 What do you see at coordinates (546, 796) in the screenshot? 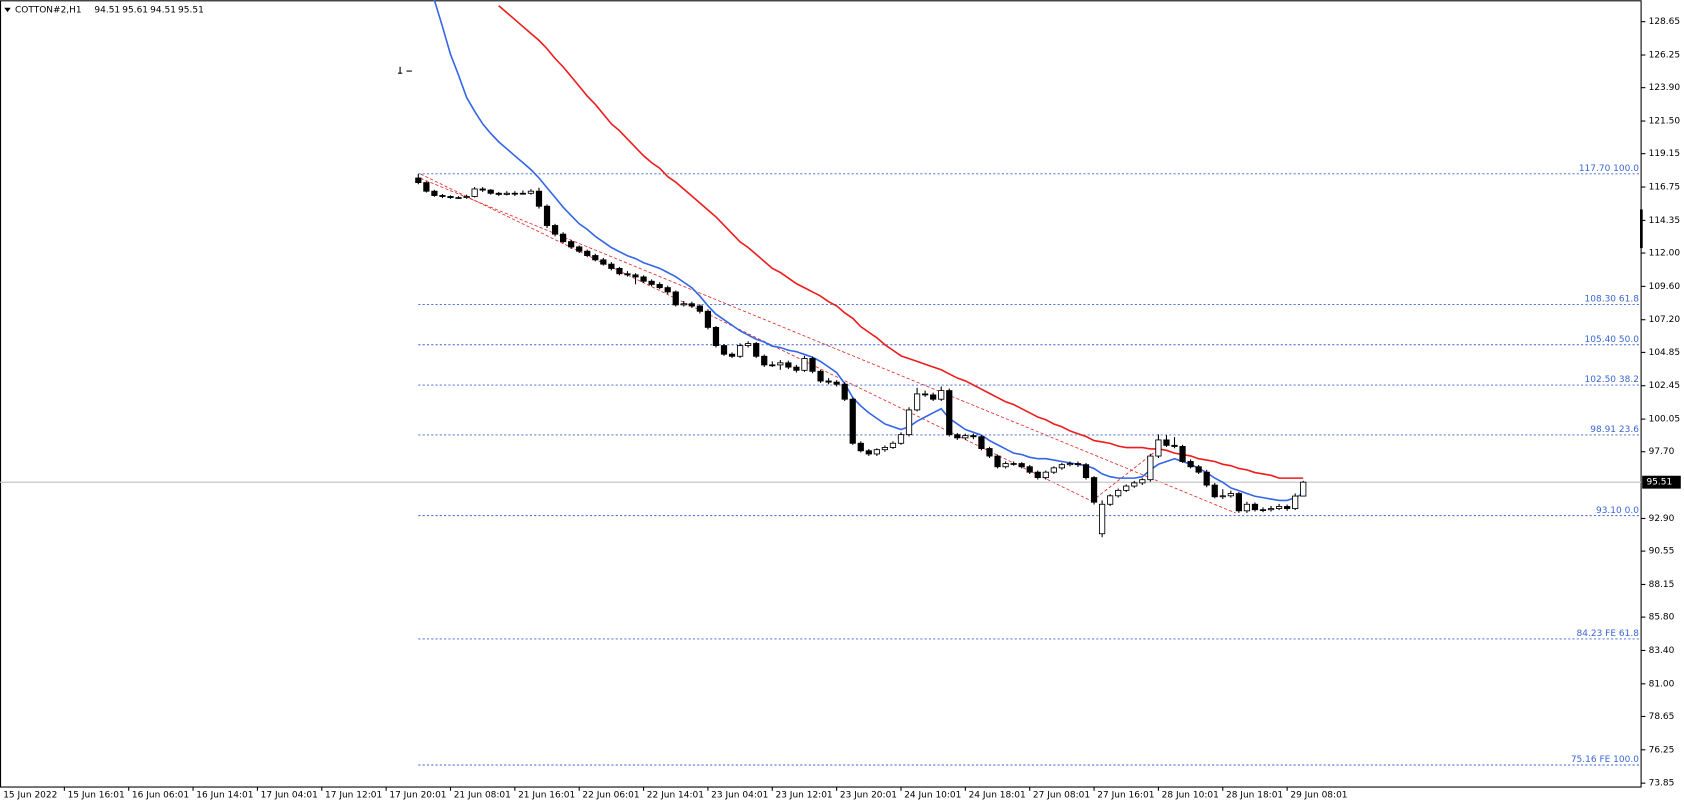
I see `x-tick-label: 21 Jun 16:01` at bounding box center [546, 796].